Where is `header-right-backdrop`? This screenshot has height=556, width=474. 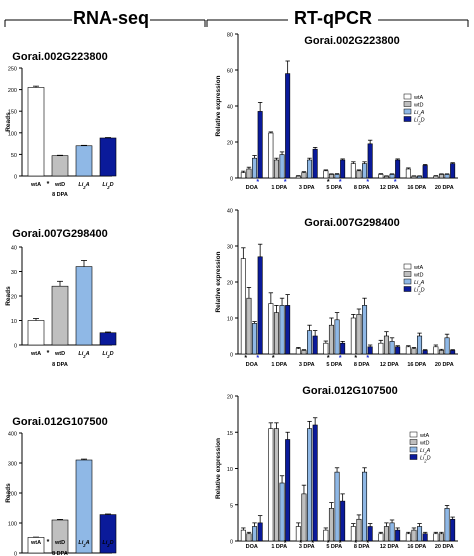 header-right-backdrop is located at coordinates (333, 17).